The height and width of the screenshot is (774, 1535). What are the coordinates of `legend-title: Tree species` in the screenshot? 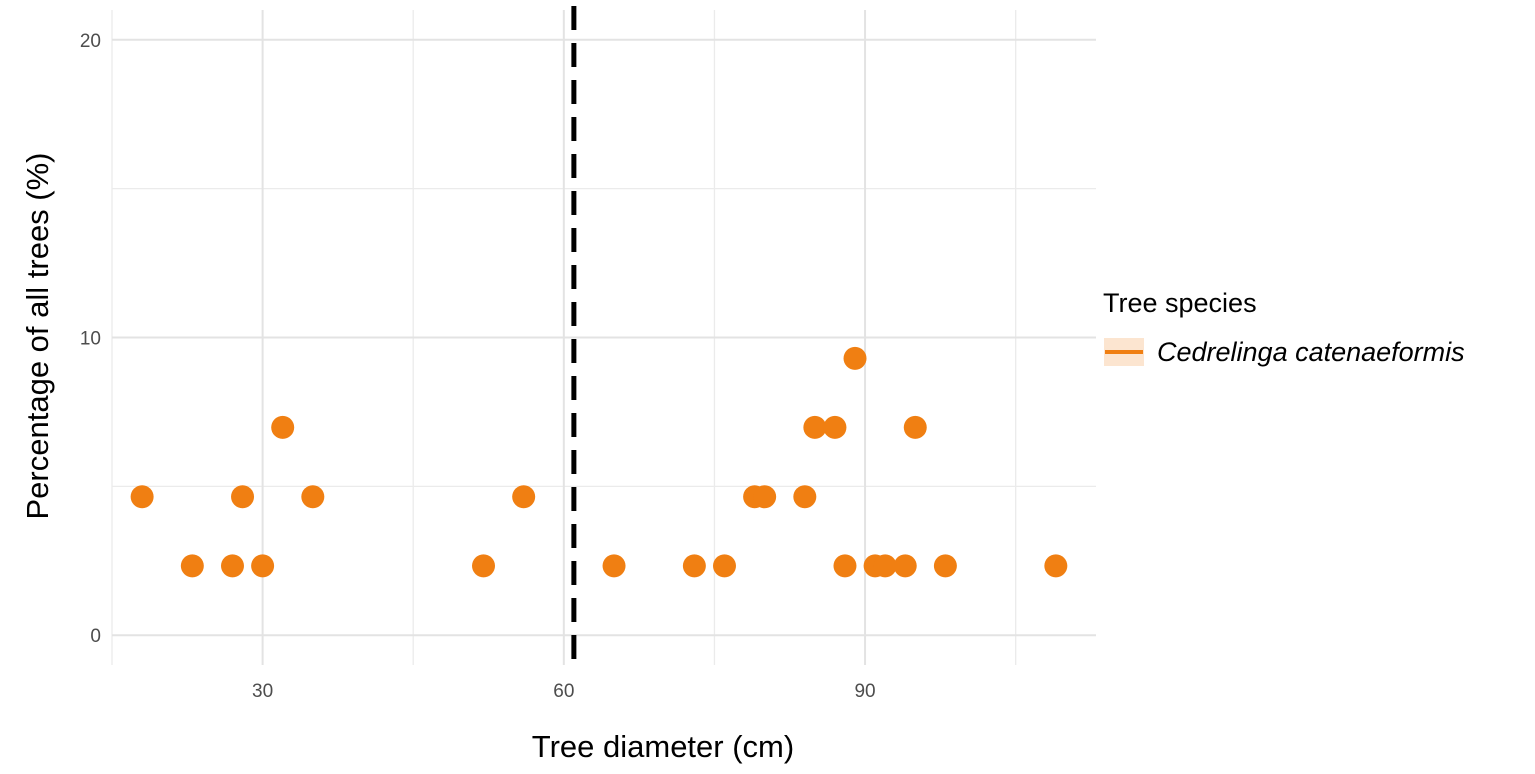 It's located at (1180, 303).